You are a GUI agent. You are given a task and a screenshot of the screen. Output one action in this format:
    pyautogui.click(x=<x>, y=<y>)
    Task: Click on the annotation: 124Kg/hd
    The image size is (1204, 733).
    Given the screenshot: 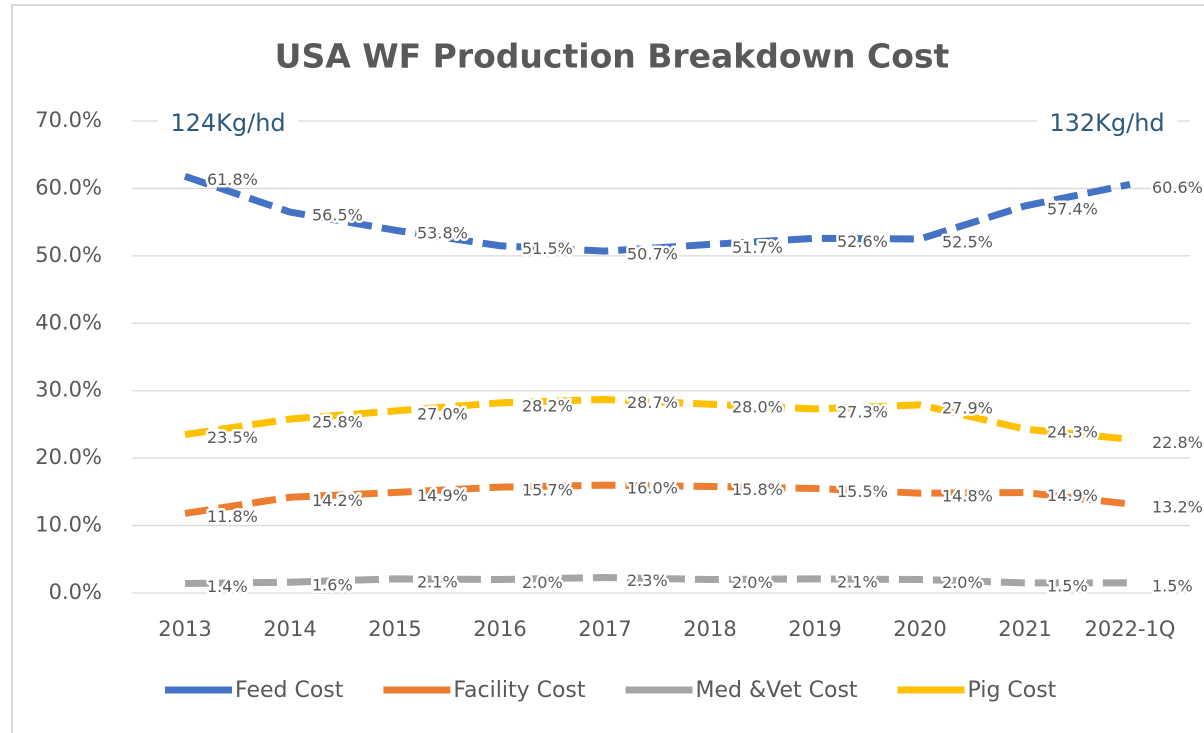 What is the action you would take?
    pyautogui.click(x=227, y=123)
    